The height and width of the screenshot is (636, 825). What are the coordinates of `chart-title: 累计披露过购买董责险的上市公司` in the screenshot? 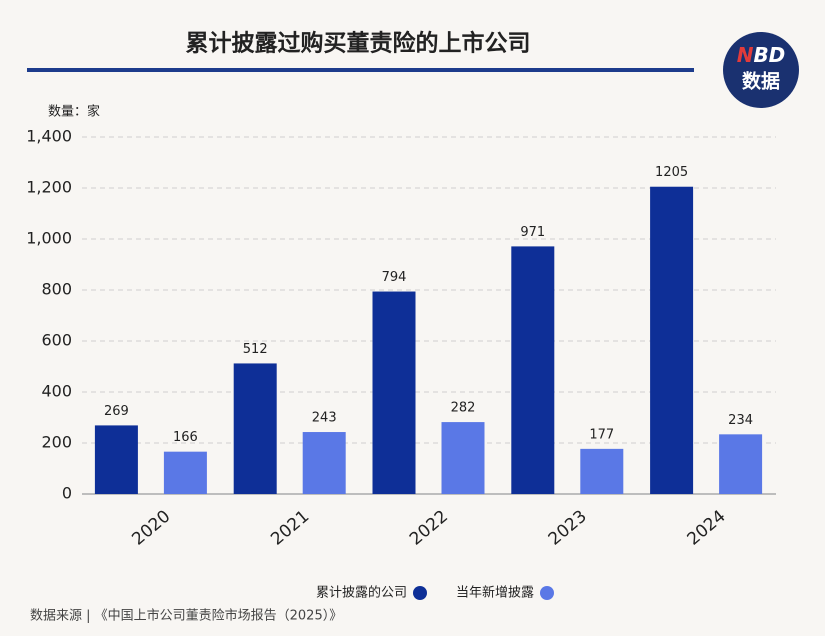 It's located at (358, 43).